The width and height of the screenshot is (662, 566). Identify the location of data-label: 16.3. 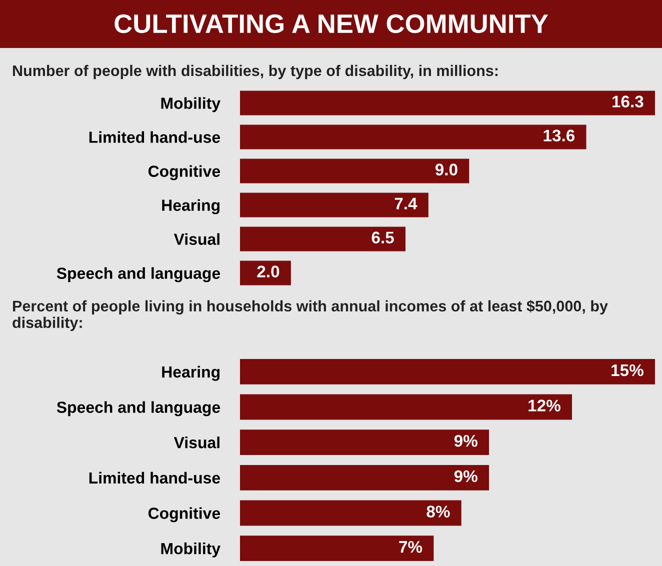
(628, 102).